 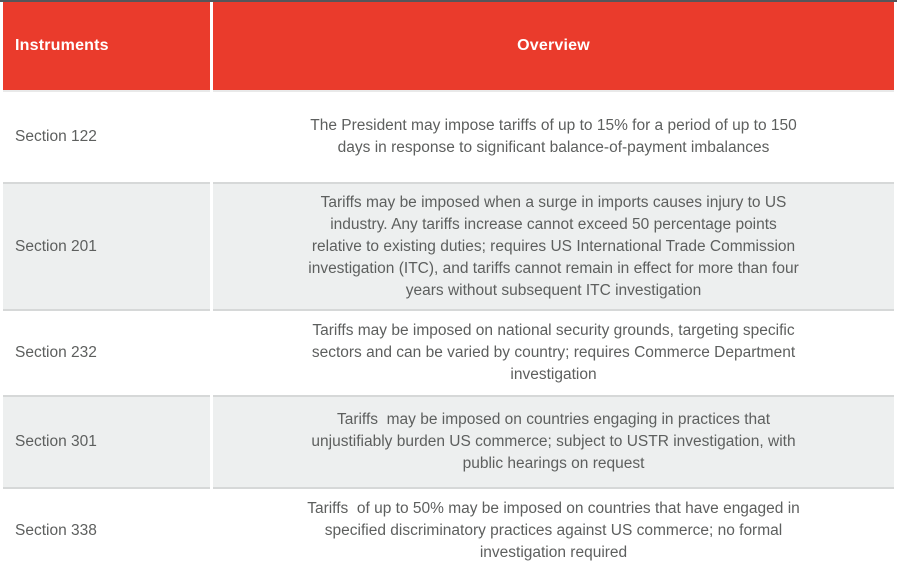 I want to click on instrument-cell: Section 232, so click(x=106, y=354).